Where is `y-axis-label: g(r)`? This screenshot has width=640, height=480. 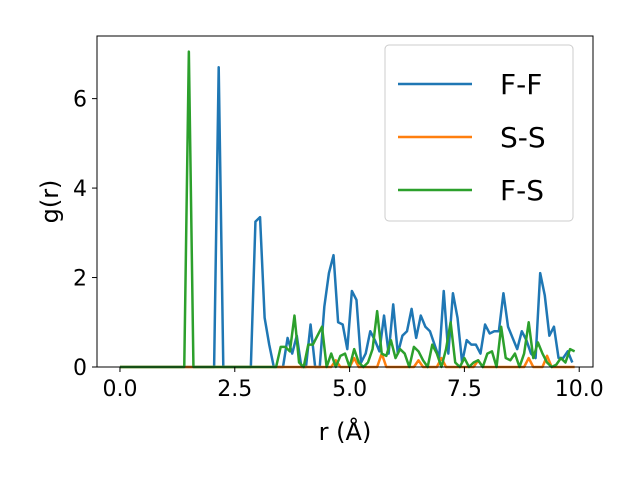
y-axis-label: g(r) is located at coordinates (50, 202).